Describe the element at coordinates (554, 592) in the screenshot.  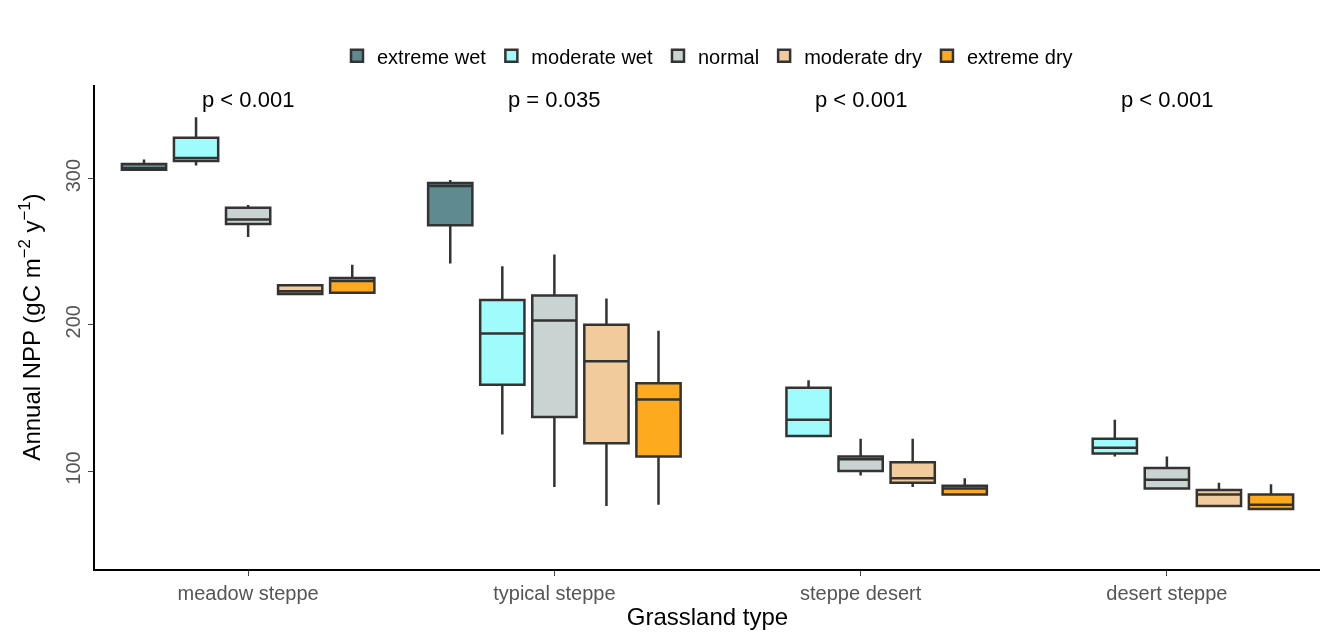
I see `x-tick-label: typical steppe` at that location.